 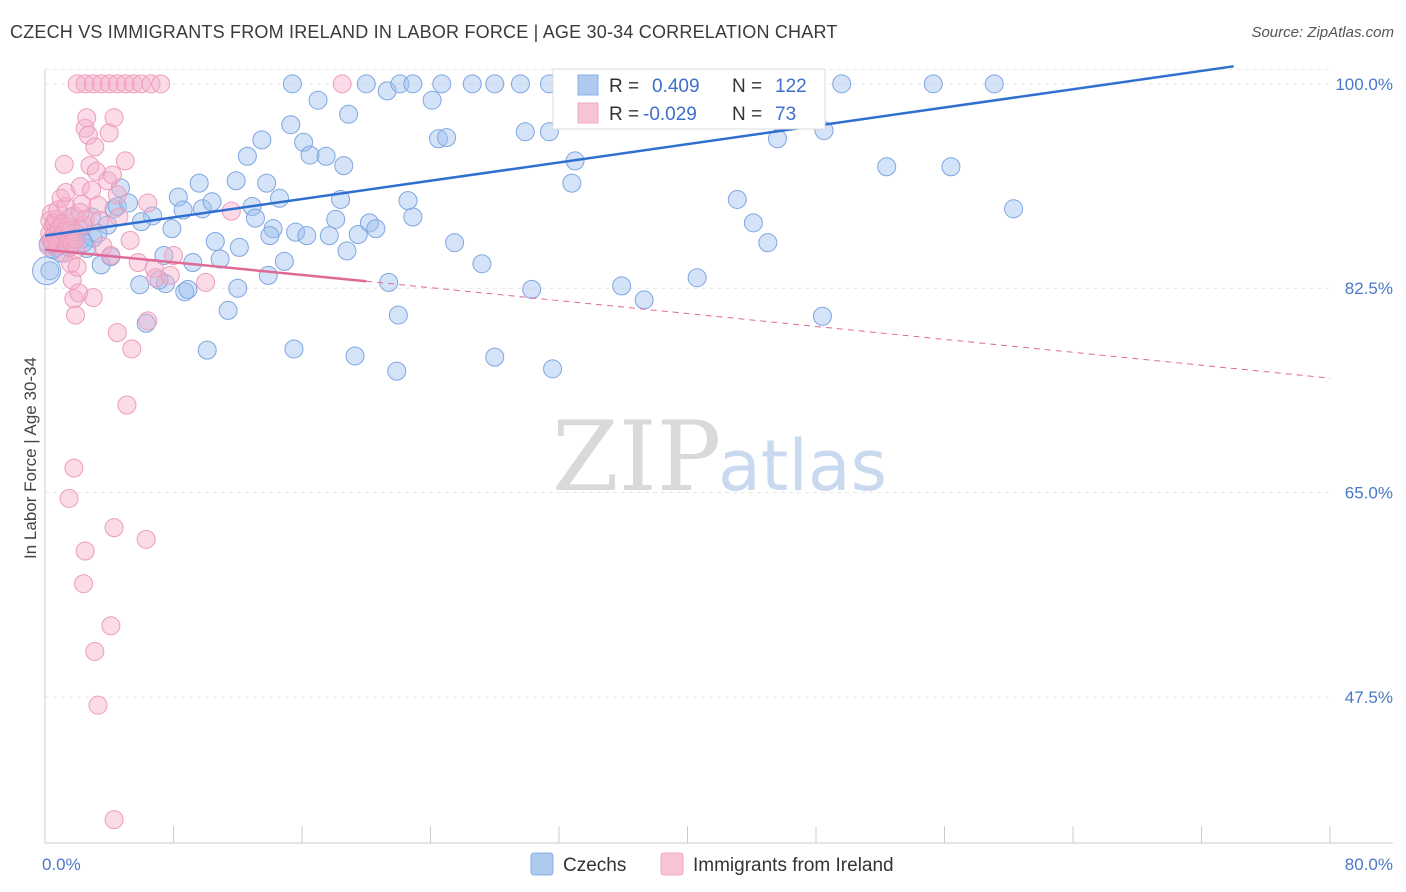 What do you see at coordinates (624, 114) in the screenshot?
I see `legend-r-label-ireland: R =` at bounding box center [624, 114].